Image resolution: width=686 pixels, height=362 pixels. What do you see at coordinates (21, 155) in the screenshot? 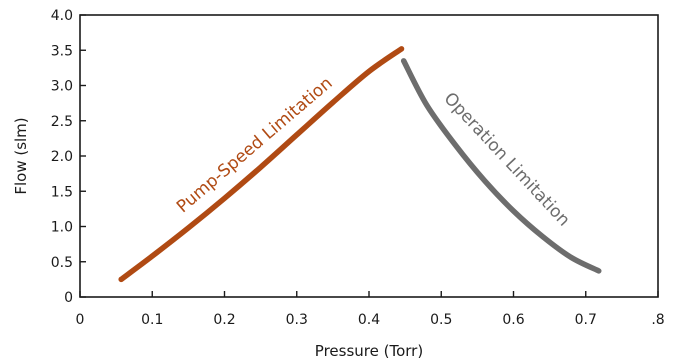
I see `y-axis-title: Flow (slm)` at bounding box center [21, 155].